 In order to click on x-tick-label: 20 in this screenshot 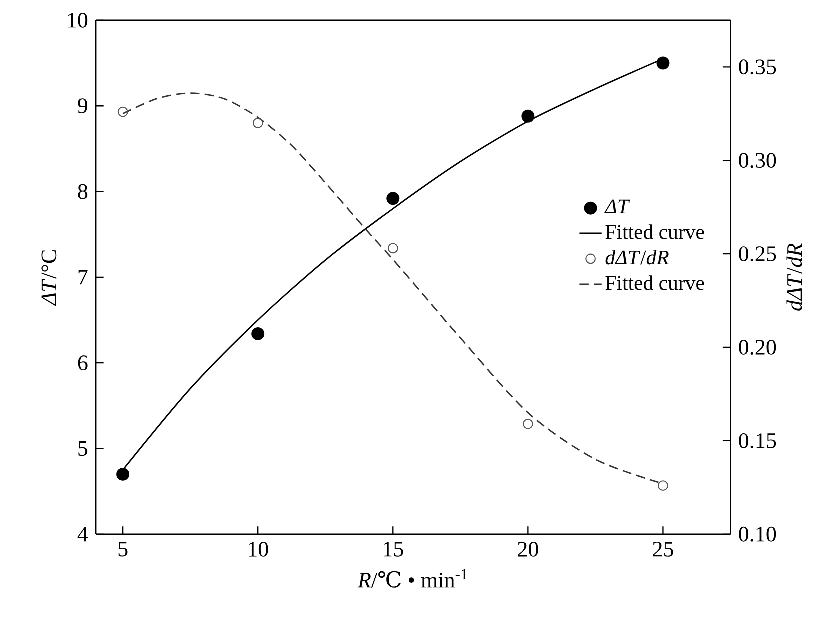, I will do `click(528, 549)`.